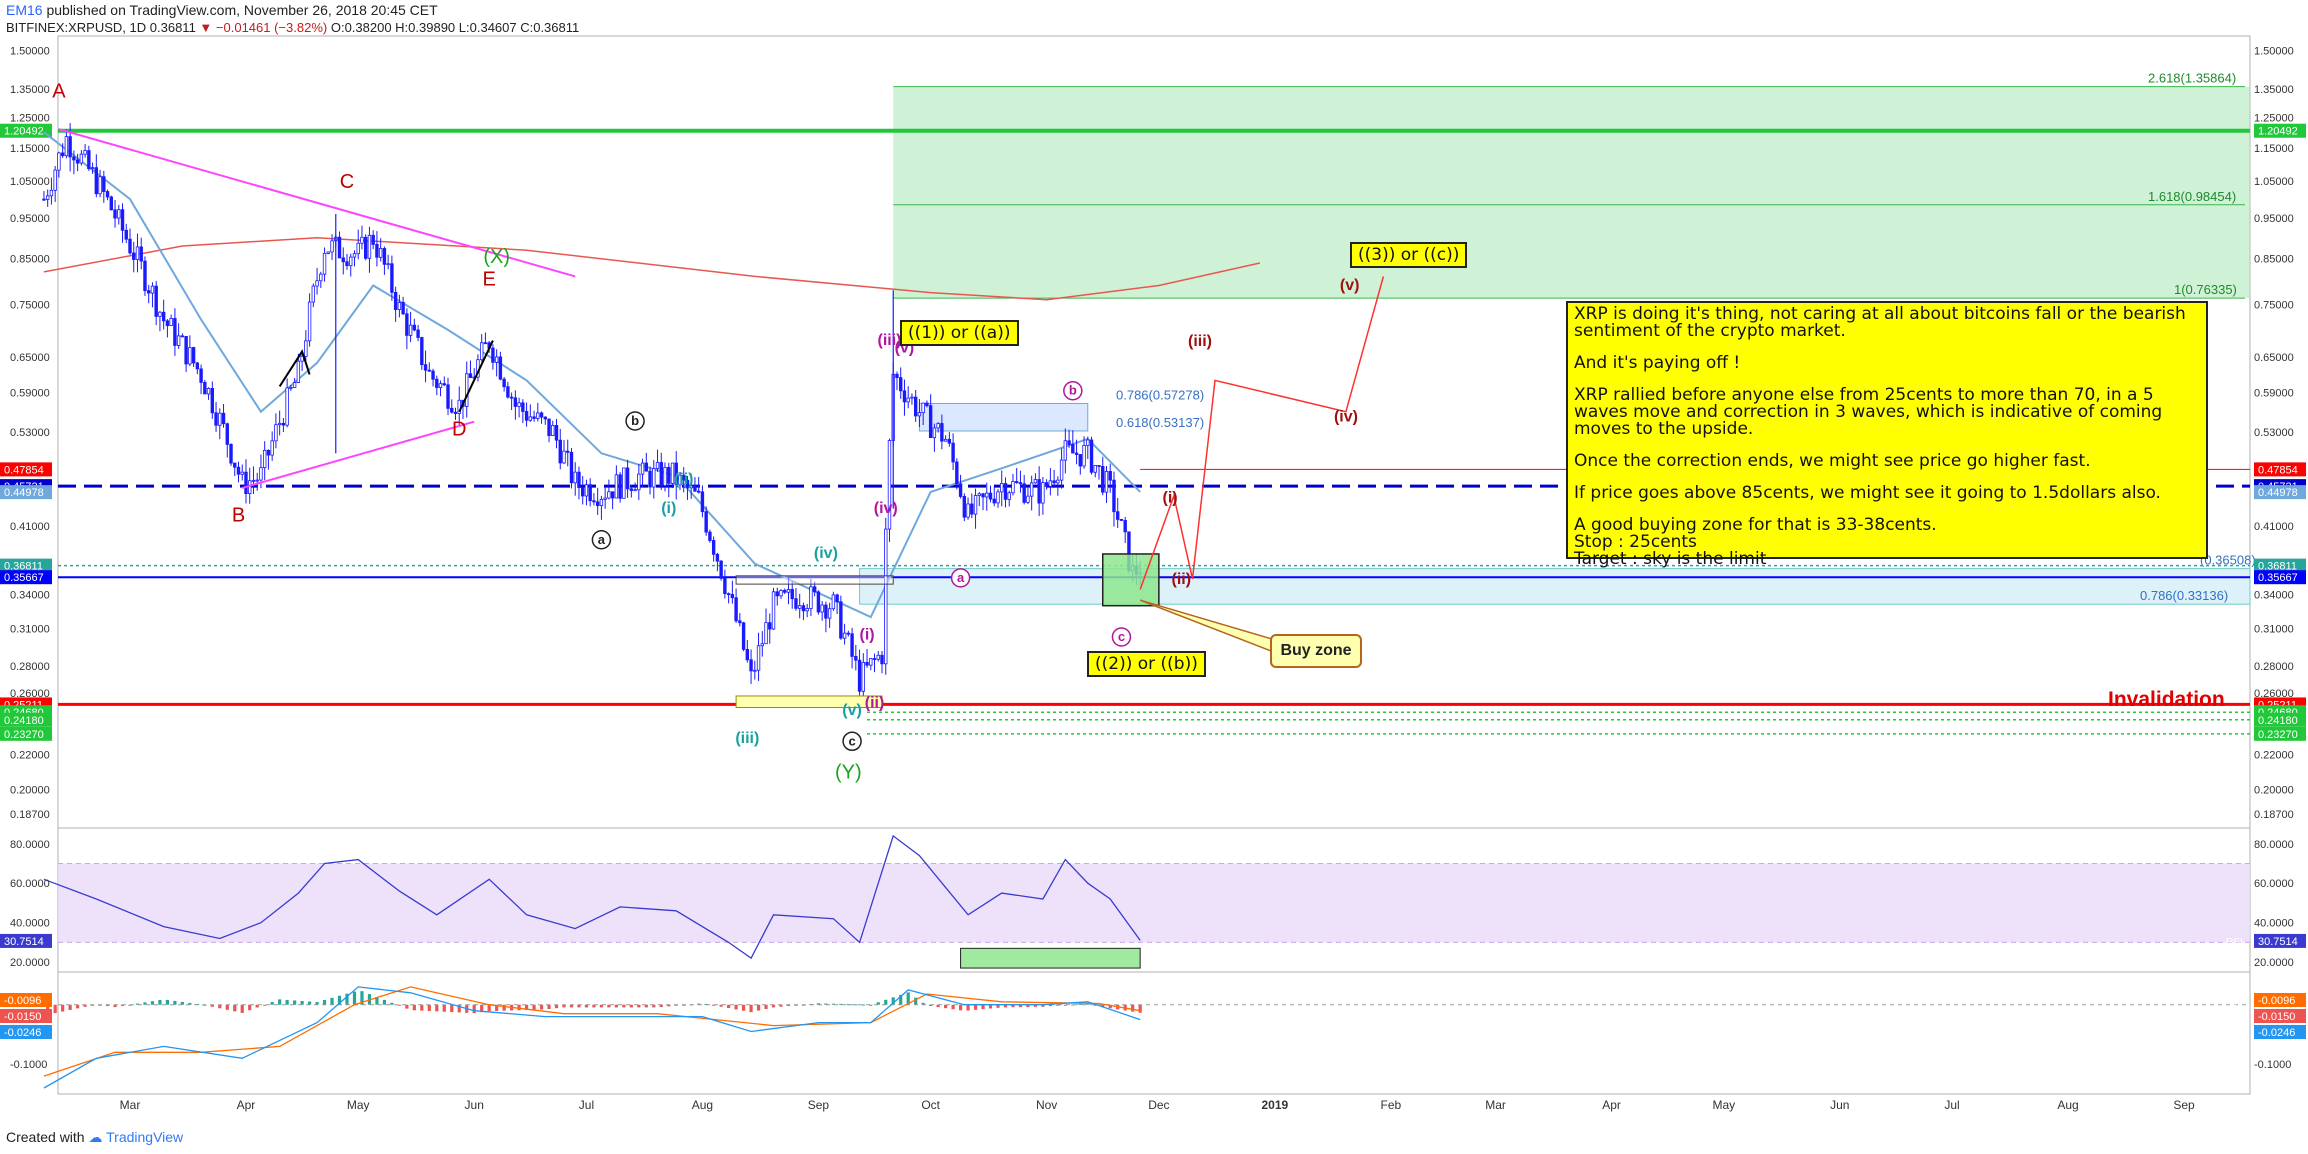 The width and height of the screenshot is (2308, 1154). What do you see at coordinates (1346, 417) in the screenshot?
I see `wave-label: (iv)` at bounding box center [1346, 417].